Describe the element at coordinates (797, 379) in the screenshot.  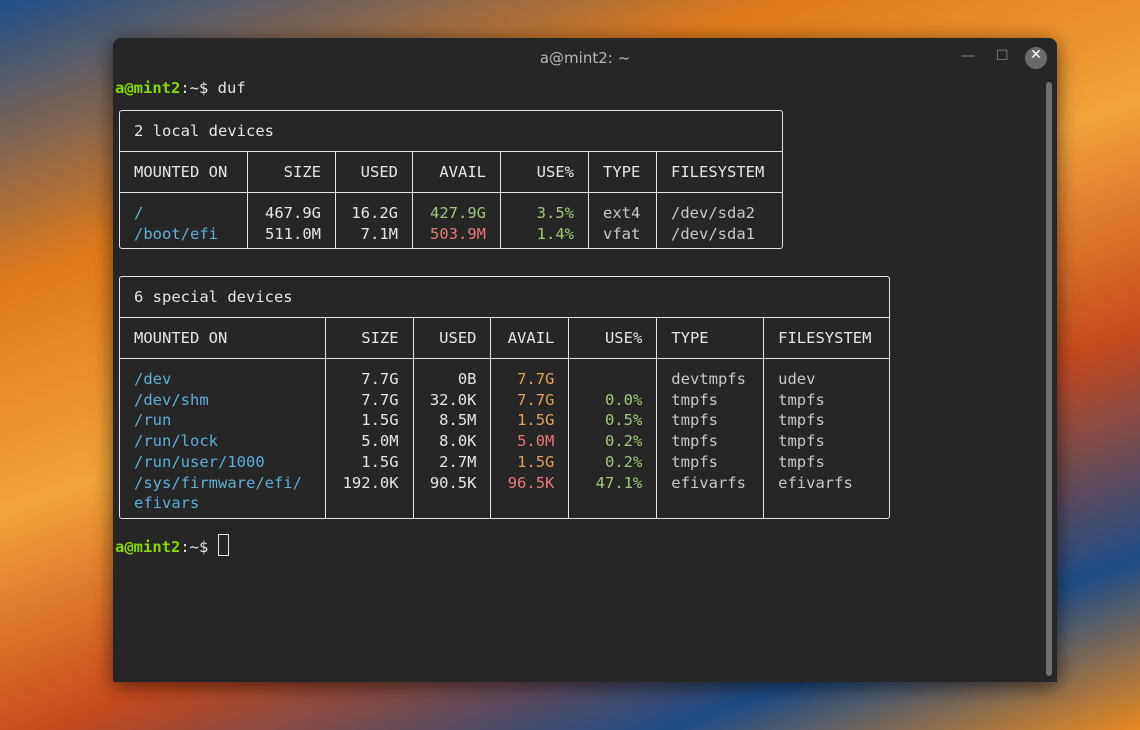
I see `cell-fs: udev` at that location.